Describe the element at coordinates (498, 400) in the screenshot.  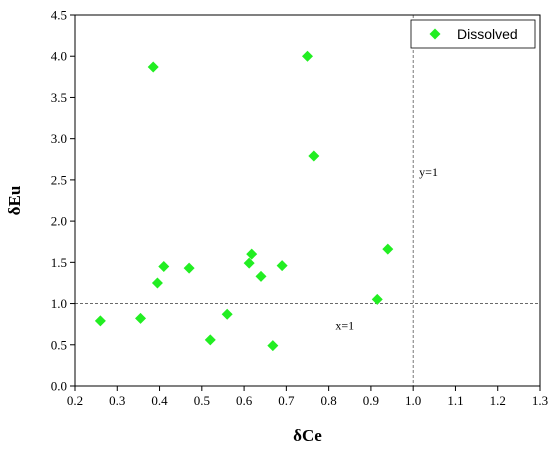
I see `x-tick-label: 1.2` at that location.